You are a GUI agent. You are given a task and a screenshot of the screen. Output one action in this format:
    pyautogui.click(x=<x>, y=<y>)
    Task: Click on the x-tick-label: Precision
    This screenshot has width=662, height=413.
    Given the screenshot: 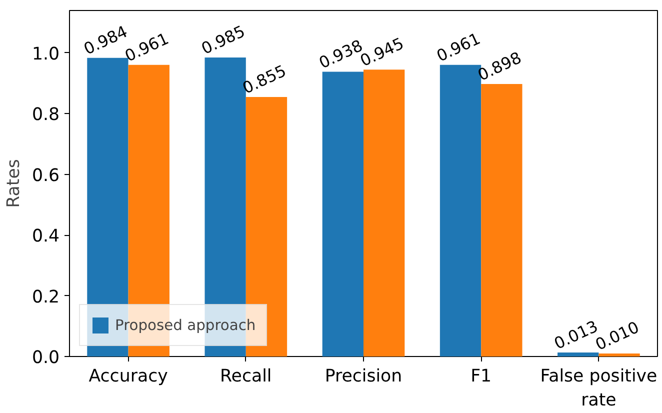 What is the action you would take?
    pyautogui.click(x=363, y=376)
    